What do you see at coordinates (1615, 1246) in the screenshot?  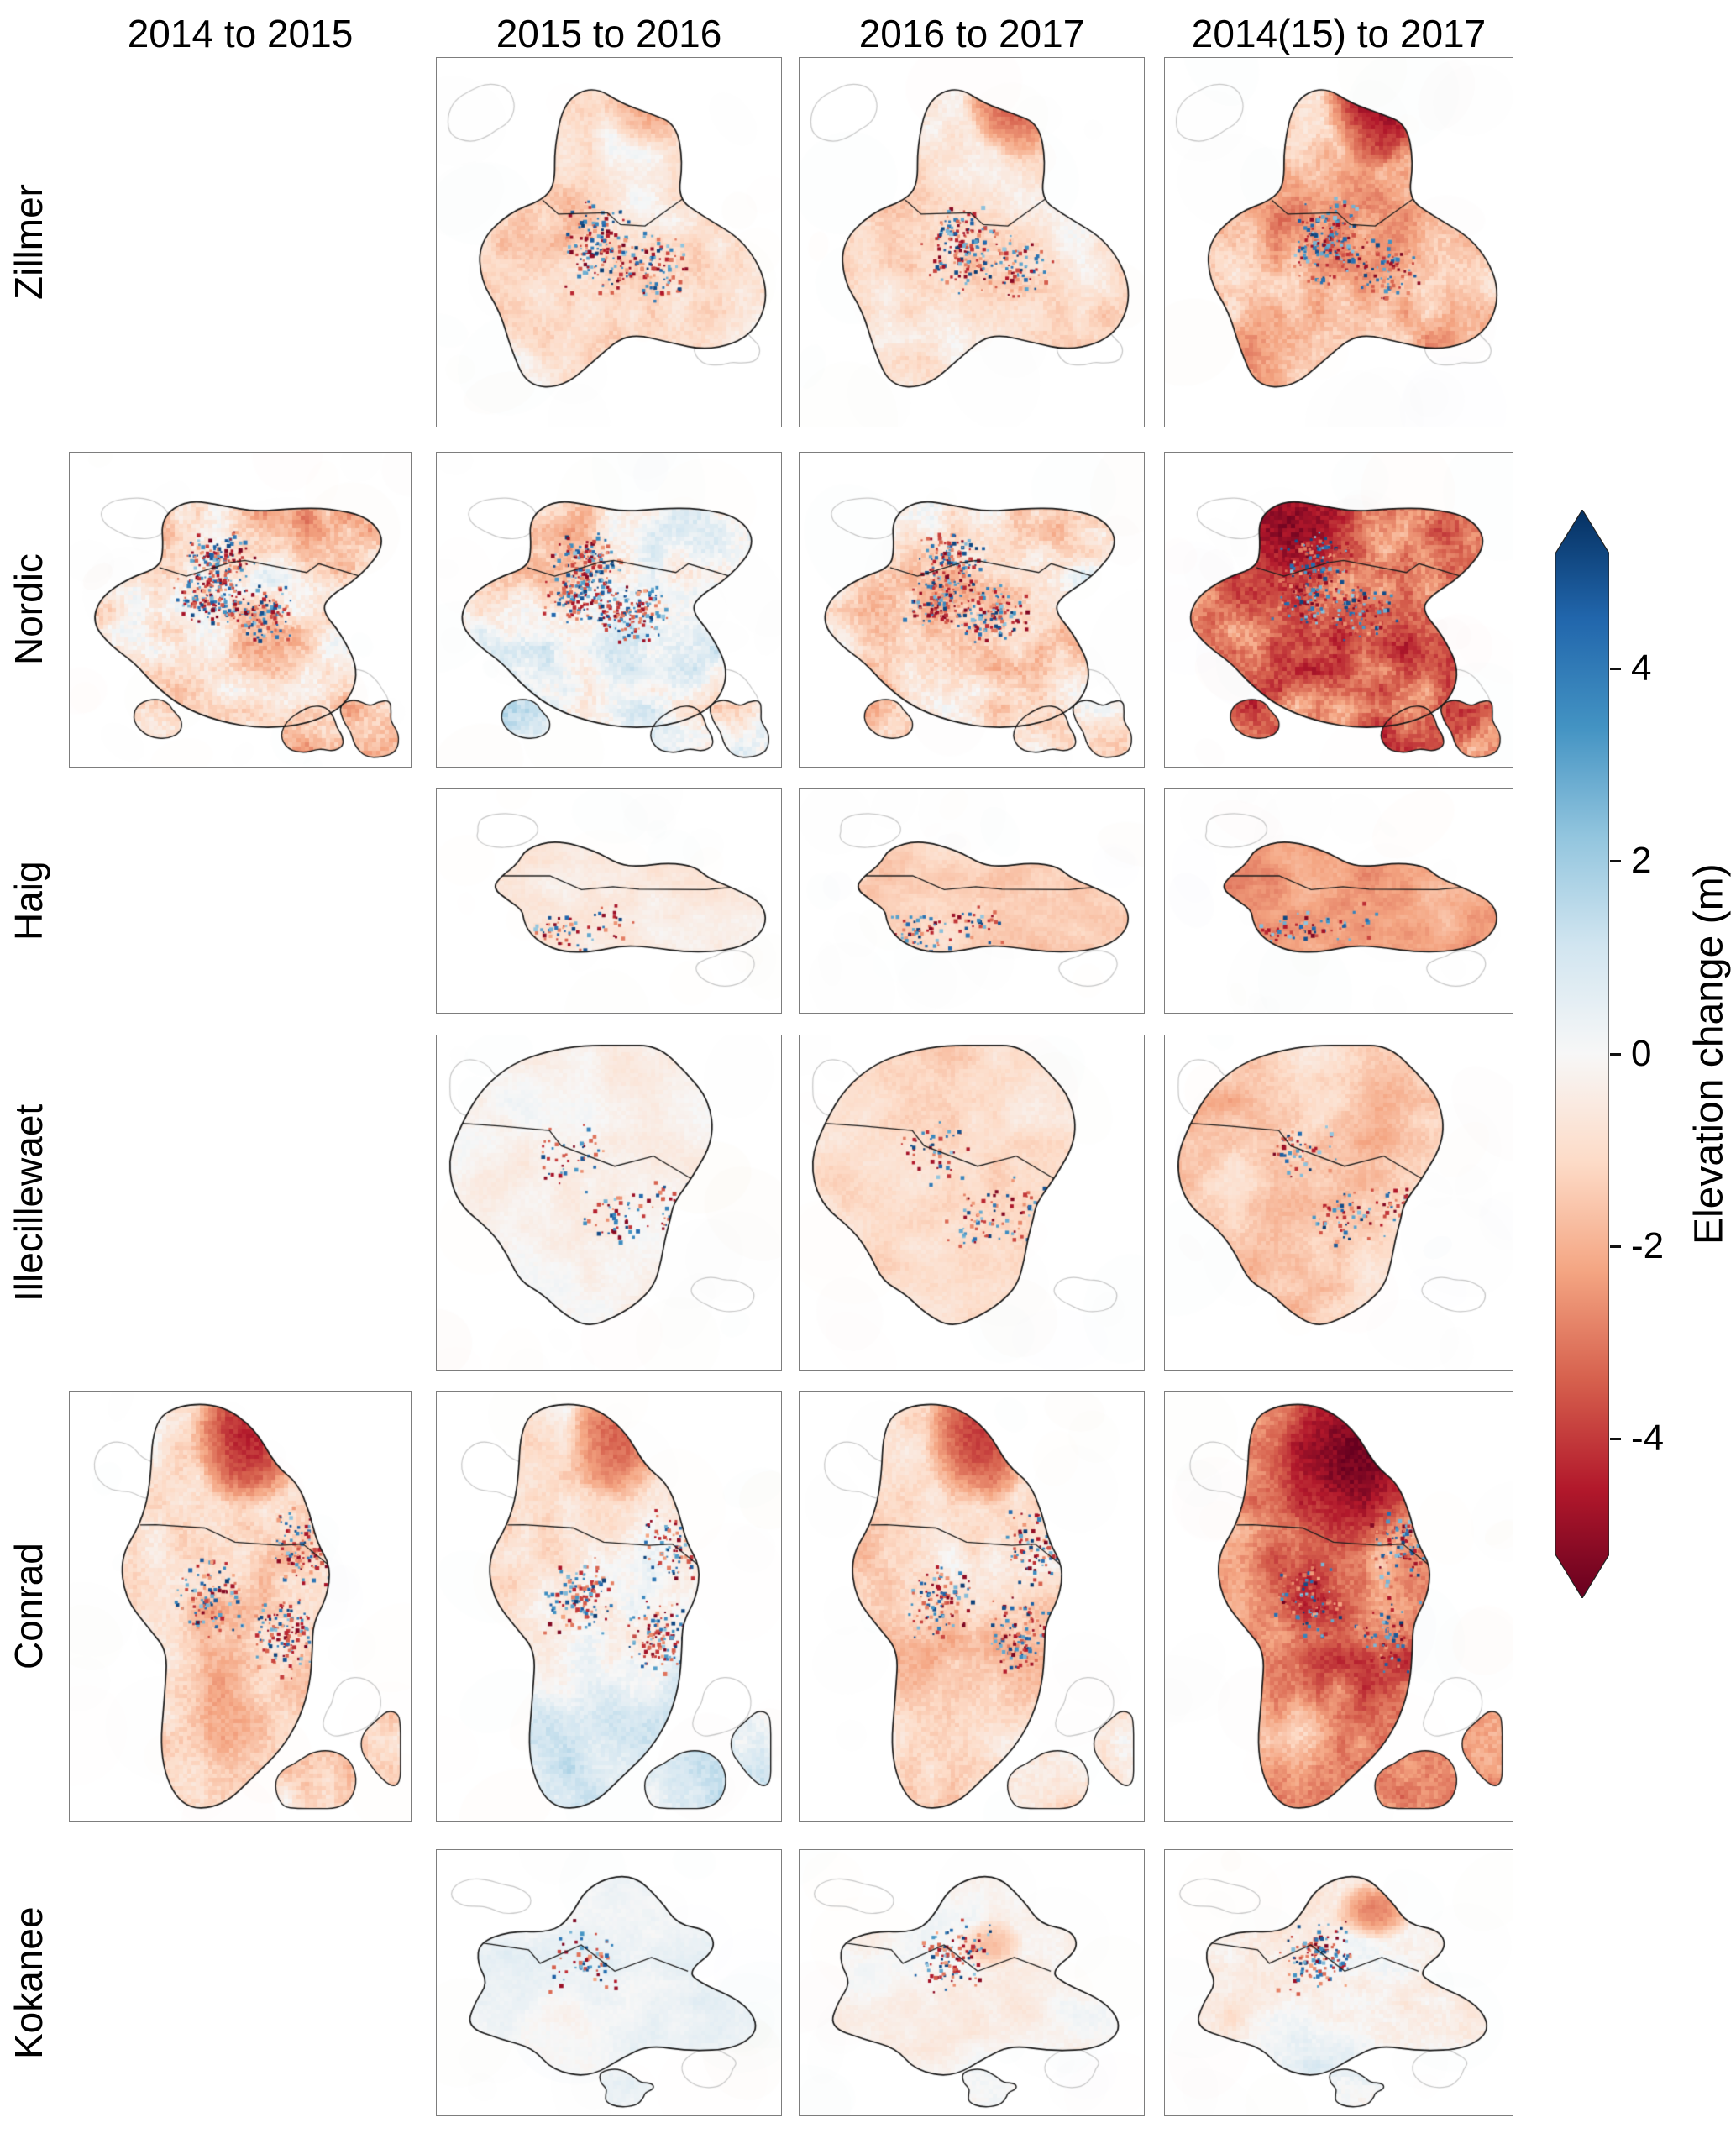 I see `colorbar-tickmark-n2` at bounding box center [1615, 1246].